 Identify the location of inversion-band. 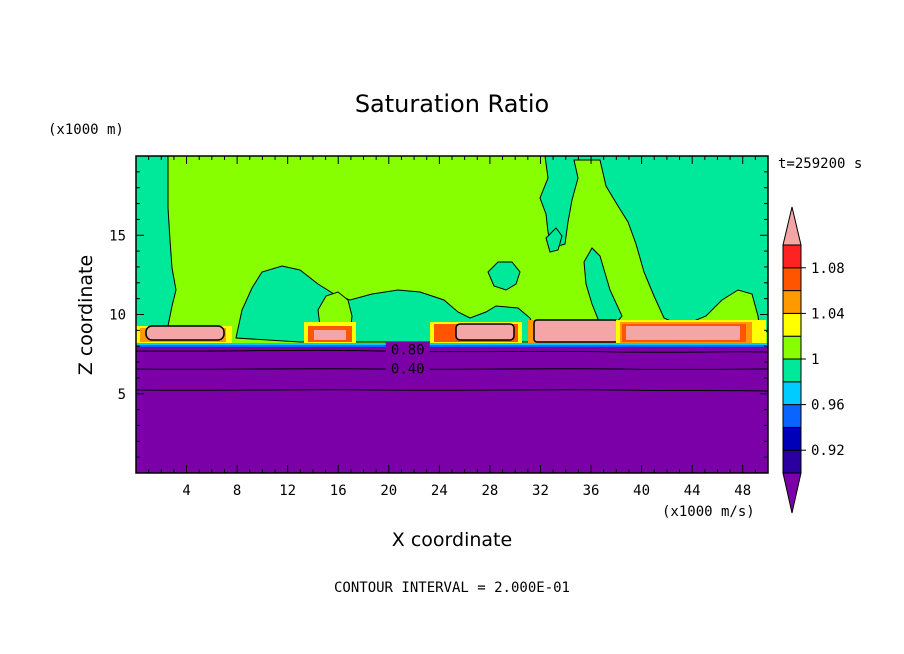
(452, 344).